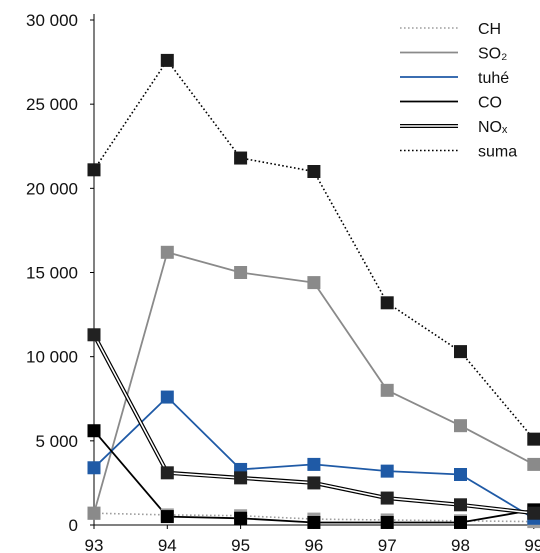  I want to click on x-tick-label: 94, so click(167, 544).